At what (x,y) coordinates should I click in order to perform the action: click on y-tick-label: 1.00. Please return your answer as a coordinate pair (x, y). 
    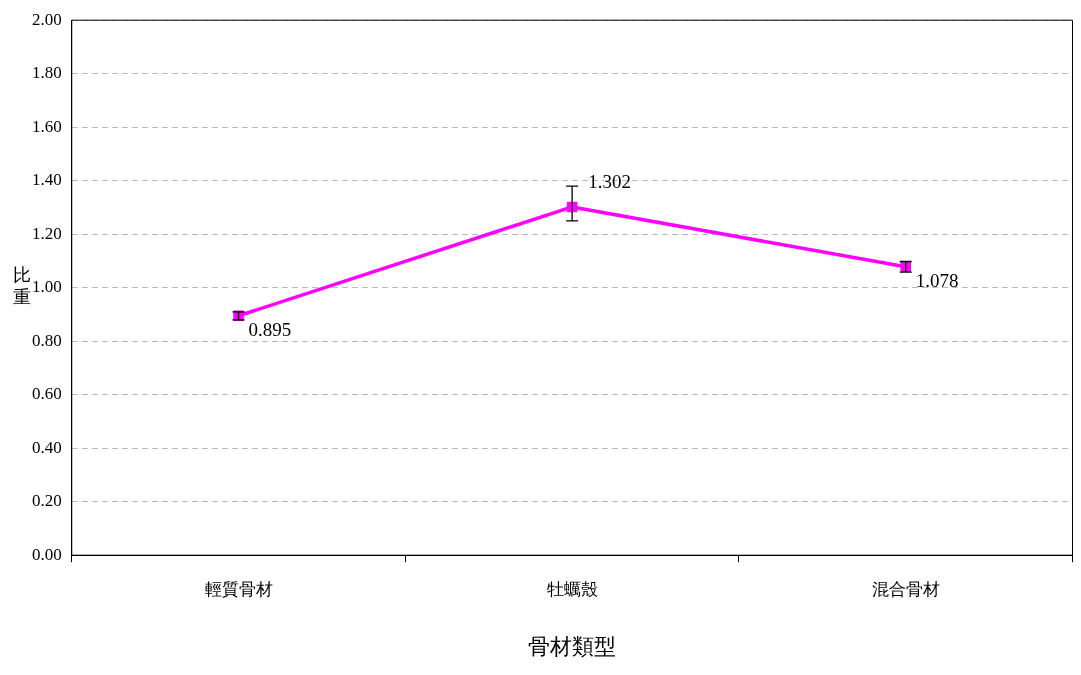
    Looking at the image, I should click on (47, 287).